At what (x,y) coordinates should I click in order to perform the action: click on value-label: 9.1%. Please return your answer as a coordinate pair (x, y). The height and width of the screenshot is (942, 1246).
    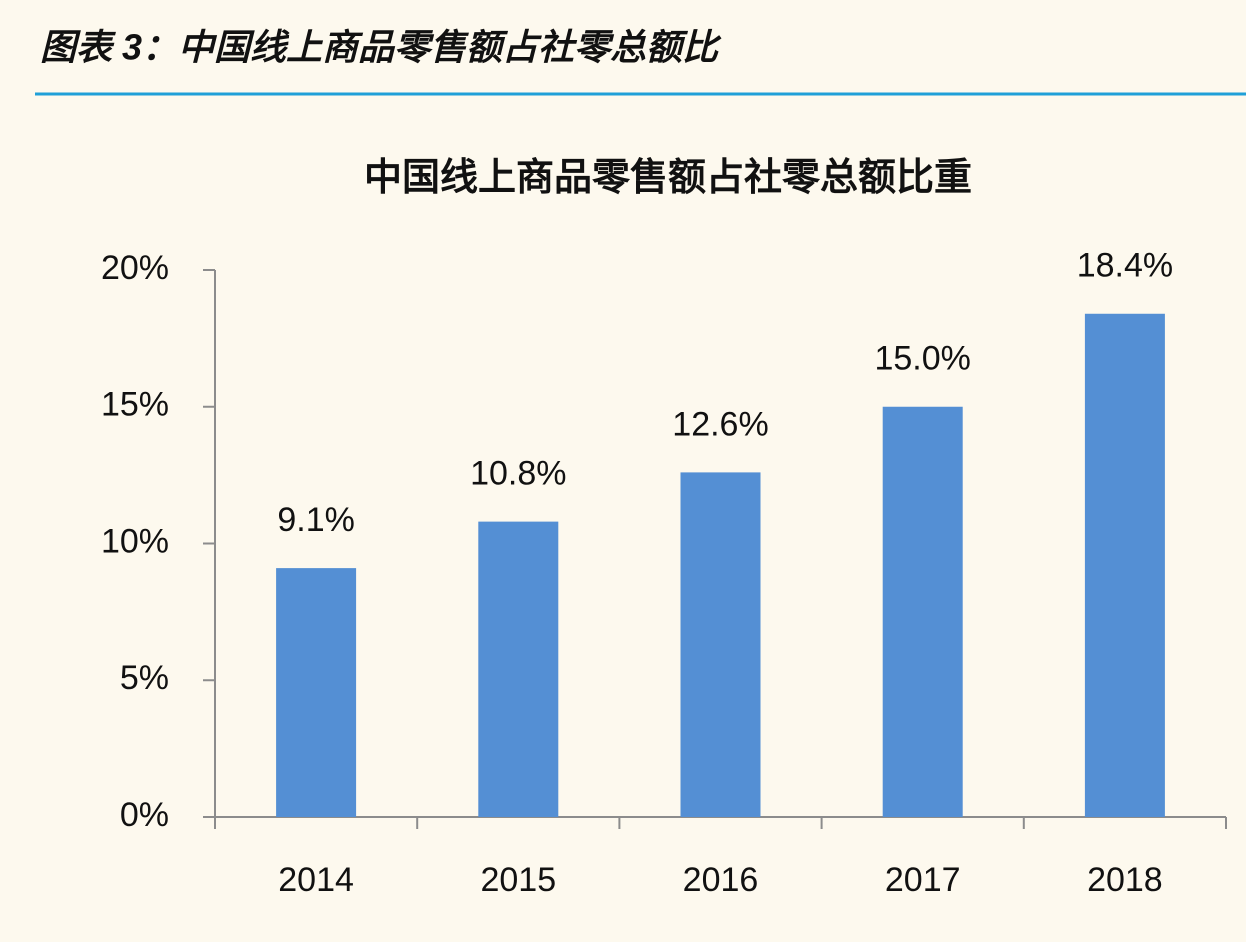
    Looking at the image, I should click on (316, 520).